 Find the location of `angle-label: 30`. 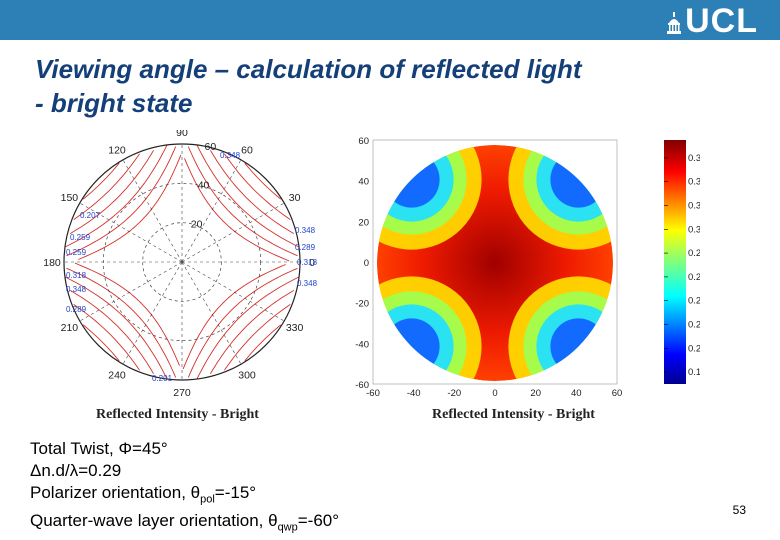

angle-label: 30 is located at coordinates (295, 198).